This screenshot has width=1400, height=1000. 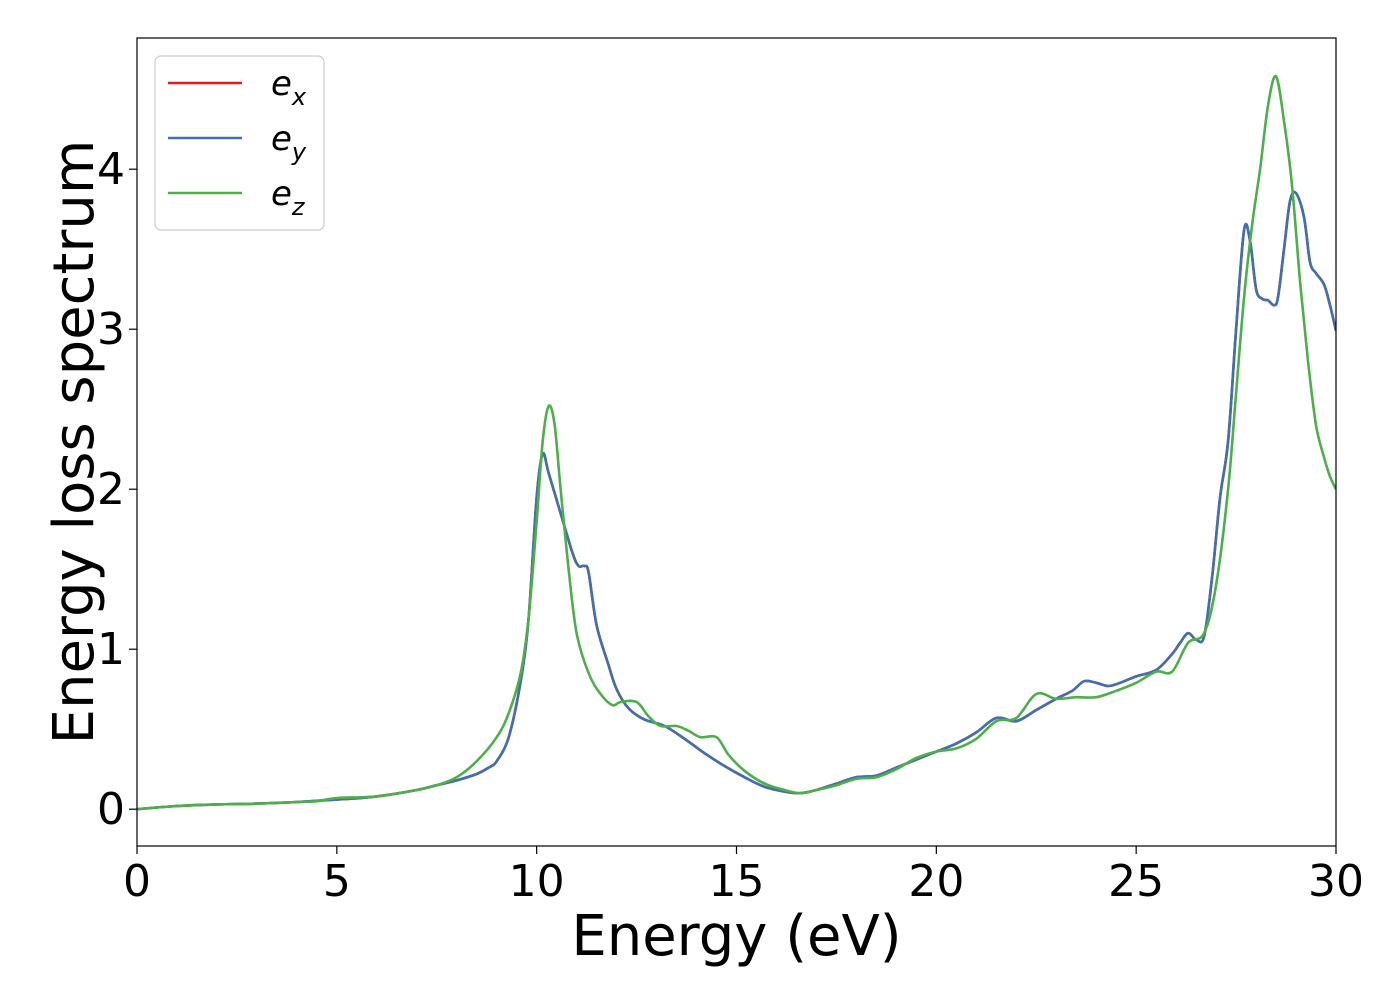 I want to click on x-axis-ticks: 0 5 10 15 20 25 30, so click(x=743, y=876).